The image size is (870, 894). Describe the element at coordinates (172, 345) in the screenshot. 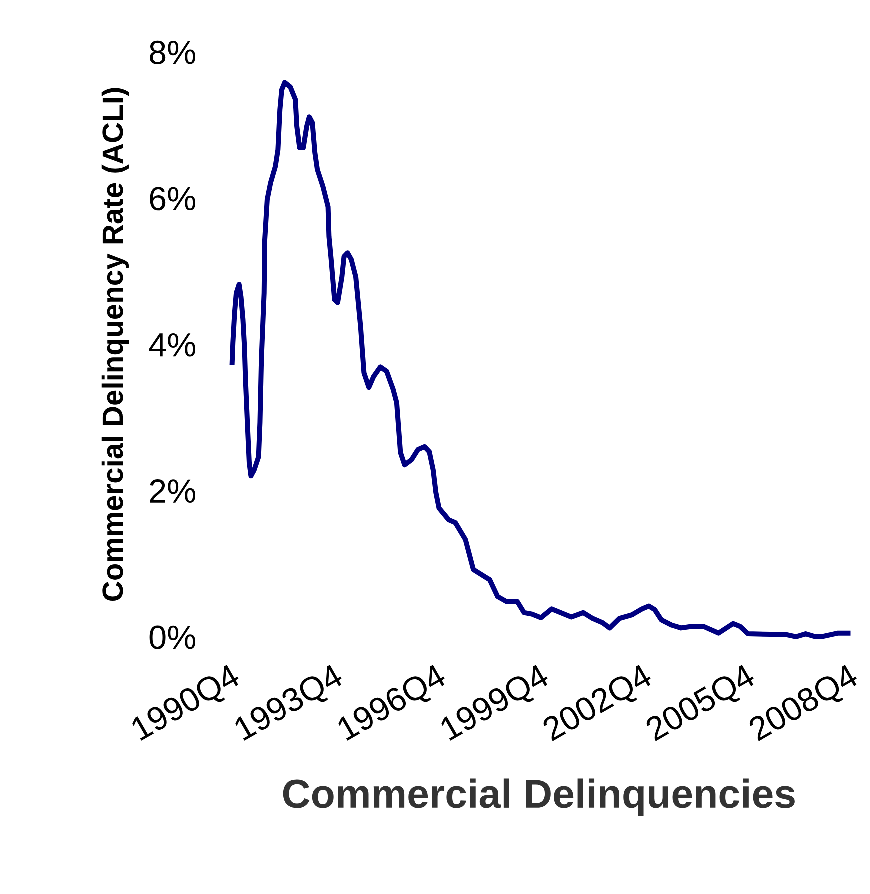

I see `y-tick-label: 4%` at that location.